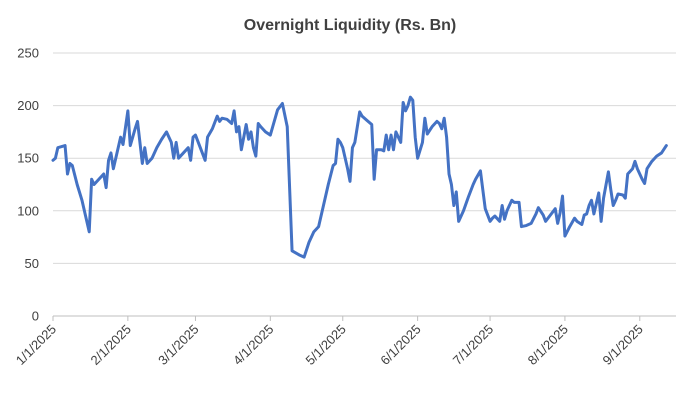 This screenshot has height=400, width=700. I want to click on y-axis: 0 50 100 150 200 250, so click(28, 185).